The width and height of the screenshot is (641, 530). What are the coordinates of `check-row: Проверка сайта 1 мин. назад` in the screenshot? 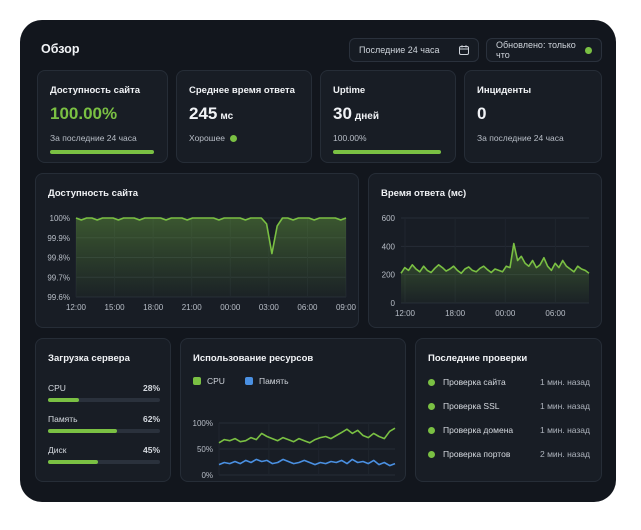 It's located at (509, 382).